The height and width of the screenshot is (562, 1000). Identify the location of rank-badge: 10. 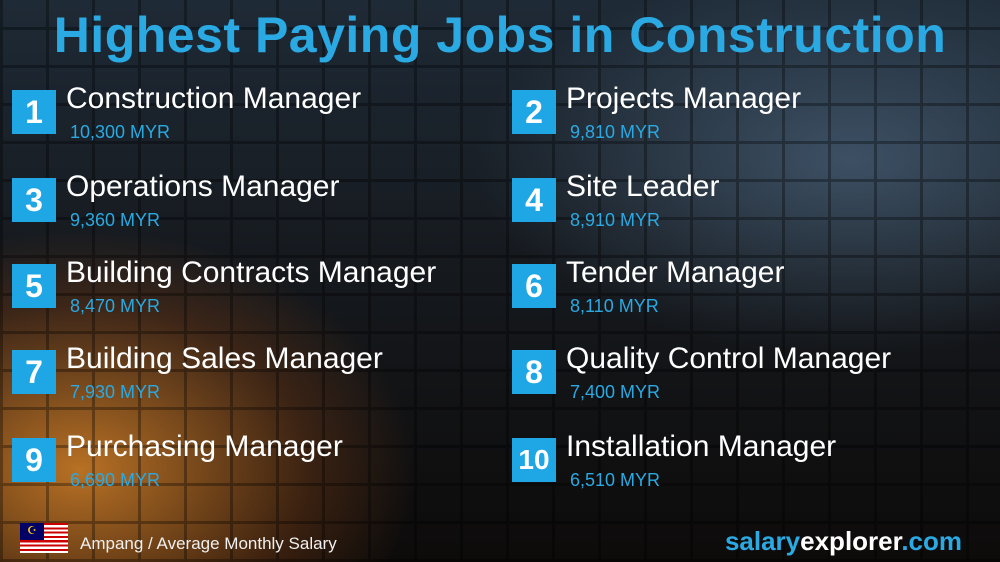
(534, 460).